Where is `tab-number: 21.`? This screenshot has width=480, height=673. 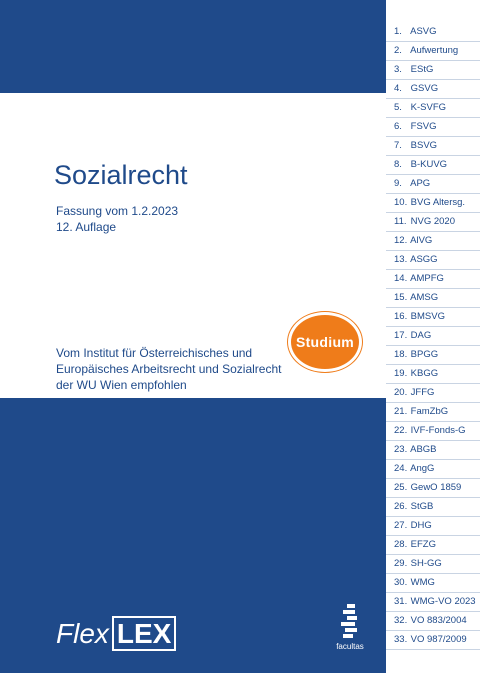 tab-number: 21. is located at coordinates (401, 411).